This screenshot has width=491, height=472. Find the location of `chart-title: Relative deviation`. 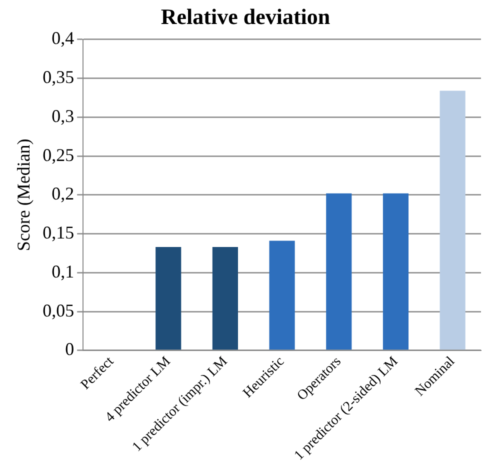

chart-title: Relative deviation is located at coordinates (245, 16).